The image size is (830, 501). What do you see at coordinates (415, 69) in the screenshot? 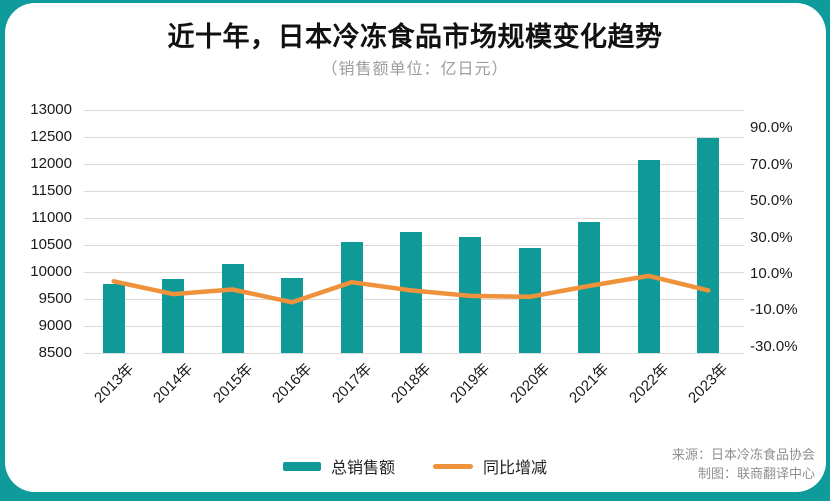
I see `page-subtitle: （销售额单位：亿日元）` at bounding box center [415, 69].